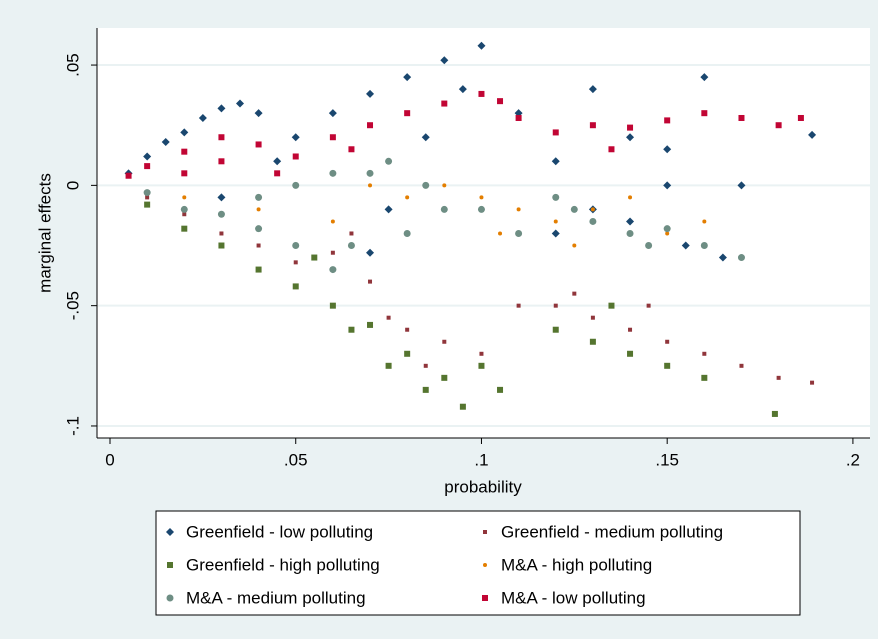 This screenshot has height=639, width=878. What do you see at coordinates (853, 459) in the screenshot?
I see `x-tick-label: .2` at bounding box center [853, 459].